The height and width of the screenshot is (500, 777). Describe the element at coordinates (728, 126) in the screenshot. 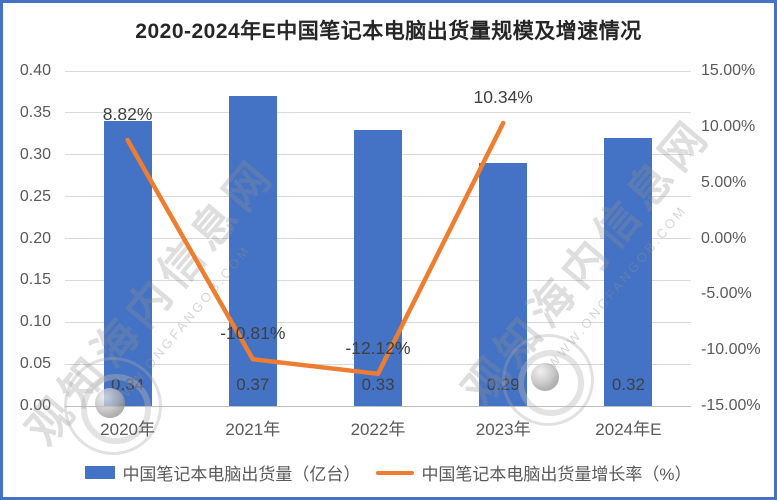

I see `right-axis-tick: 10.00%` at that location.